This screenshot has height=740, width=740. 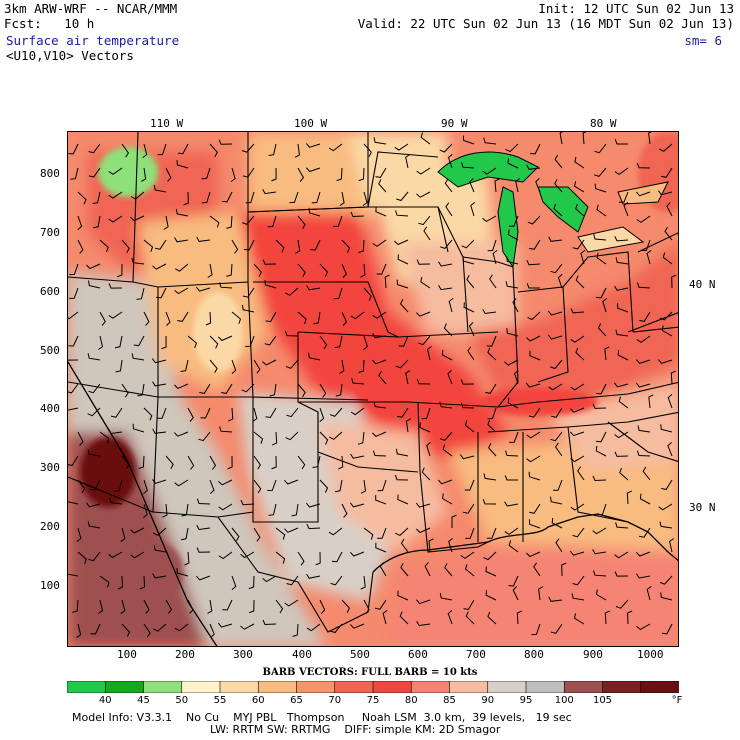 I want to click on vector-name: <U10,V10> Vectors, so click(x=70, y=55).